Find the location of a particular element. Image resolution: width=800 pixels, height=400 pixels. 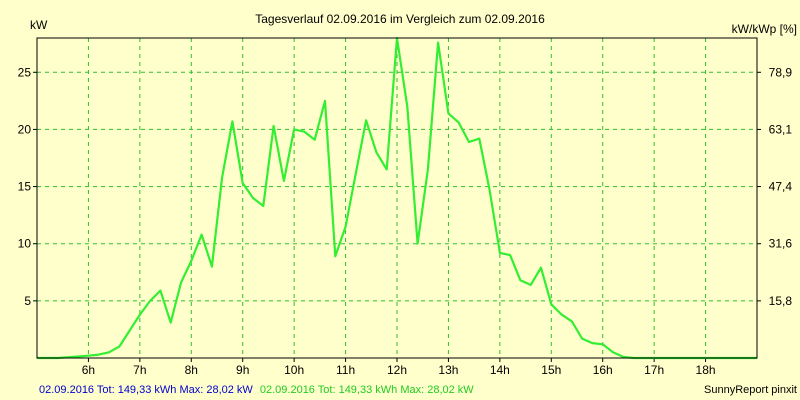

x-tick-label: 8h is located at coordinates (191, 370).